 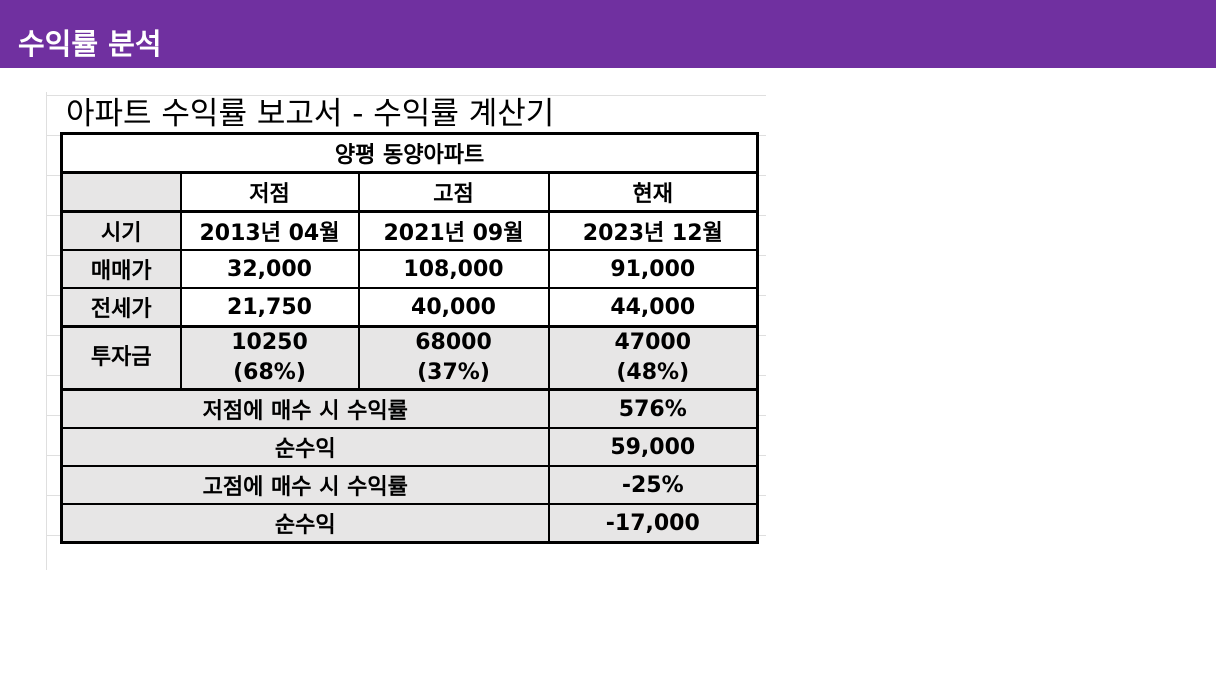 I want to click on summary-row: 저점에 매수 시 수익률 576%, so click(x=409, y=408).